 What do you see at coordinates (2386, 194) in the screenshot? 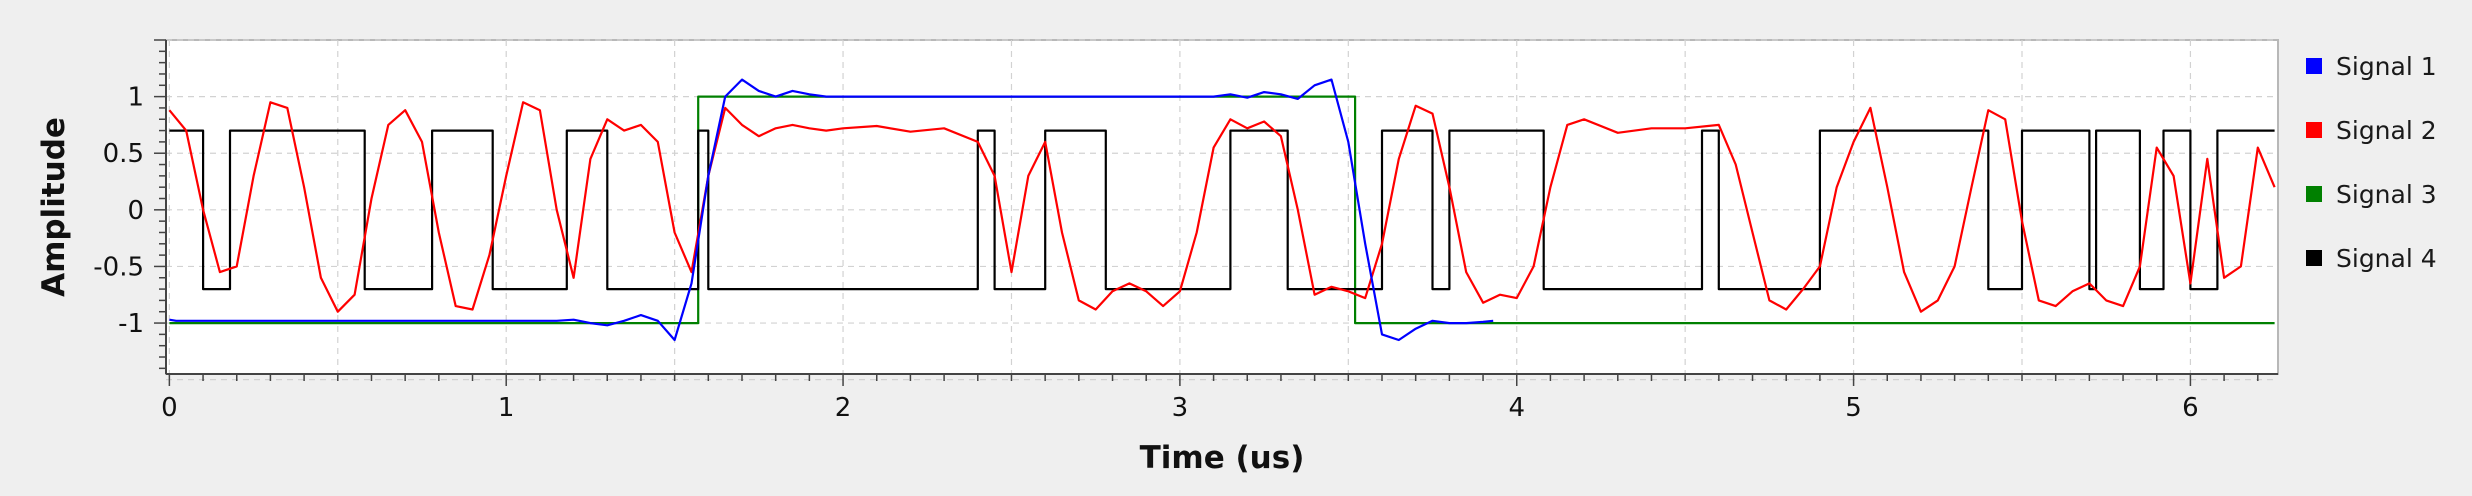
I see `legend-label-3: Signal 3` at bounding box center [2386, 194].